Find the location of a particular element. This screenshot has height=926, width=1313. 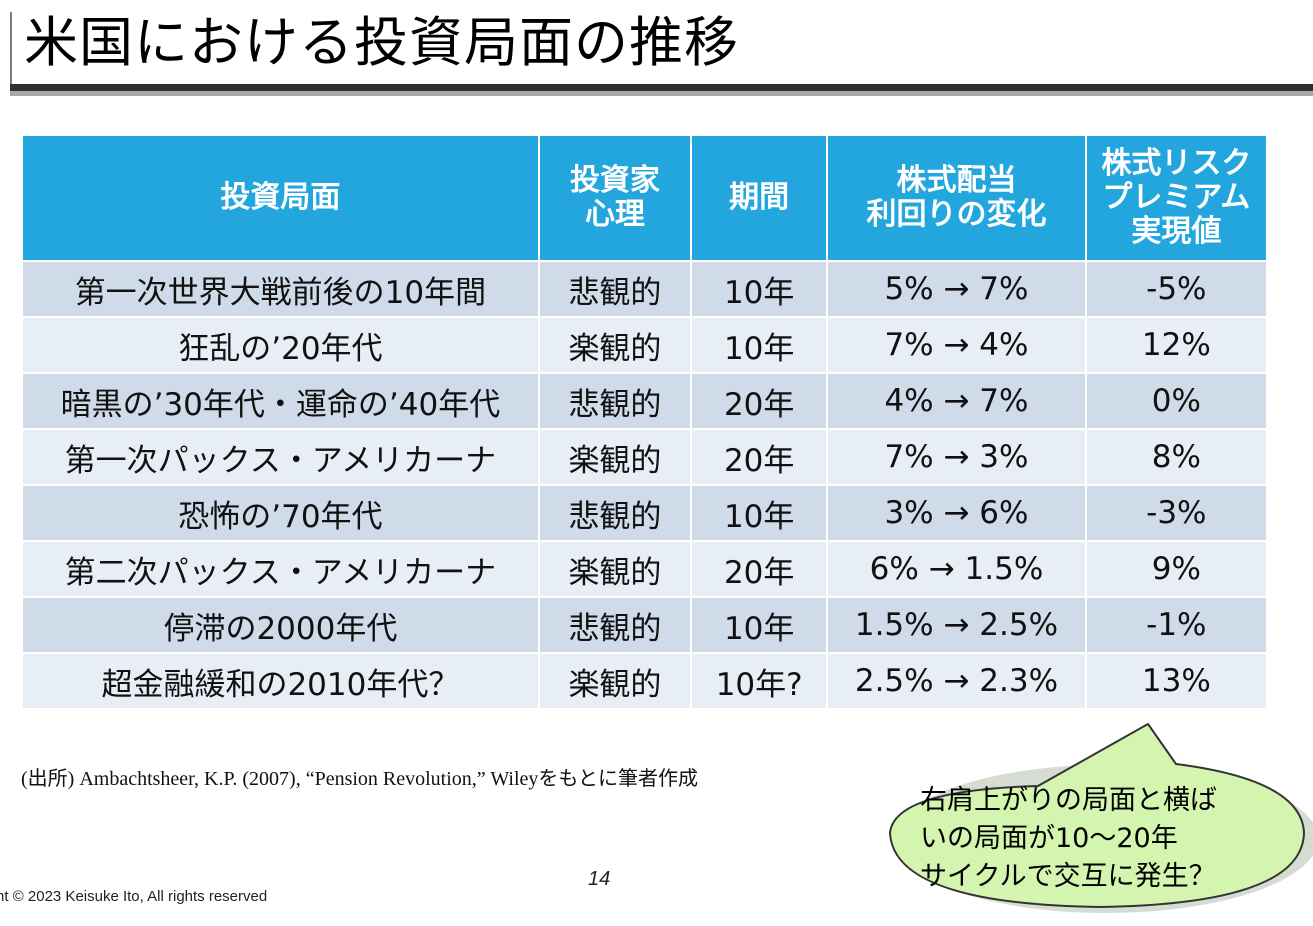

callout-text: 右肩上がりの局面と横ば いの局面が10～20年 サイクルで交互に発生？ is located at coordinates (1090, 839).